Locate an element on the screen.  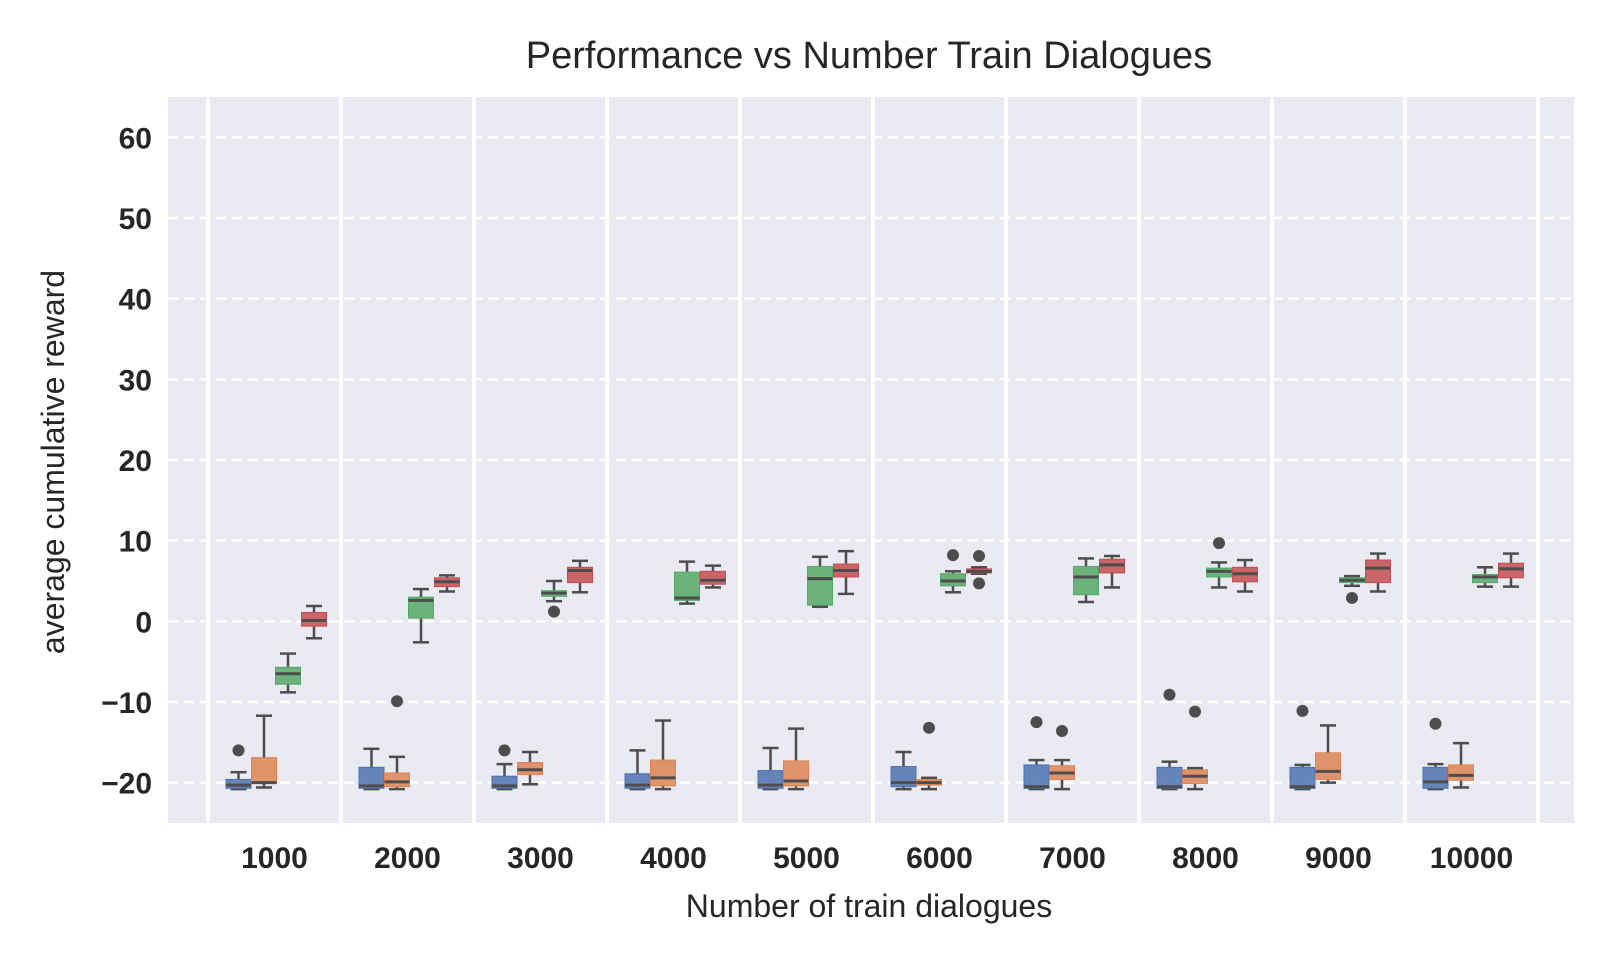
x-tick-label: 9000 is located at coordinates (1338, 858).